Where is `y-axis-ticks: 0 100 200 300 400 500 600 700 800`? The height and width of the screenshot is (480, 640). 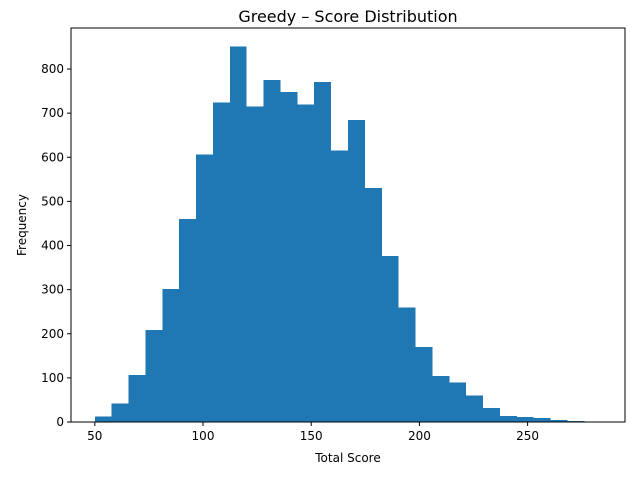 y-axis-ticks: 0 100 200 300 400 500 600 700 800 is located at coordinates (56, 245).